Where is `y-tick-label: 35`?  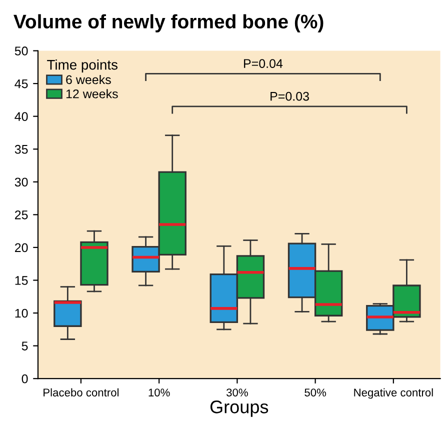
y-tick-label: 35 is located at coordinates (21, 149).